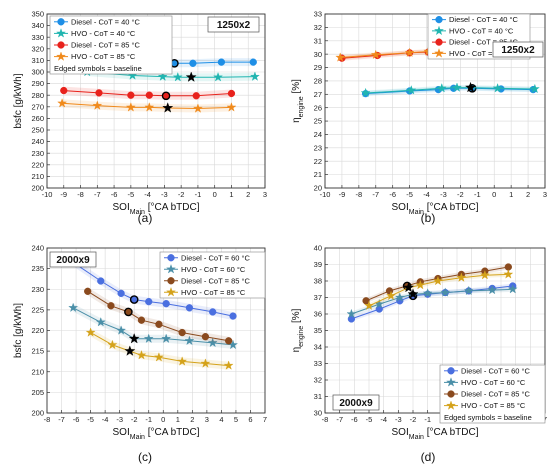  What do you see at coordinates (37, 106) in the screenshot?
I see `tick-label-y: 270` at bounding box center [37, 106].